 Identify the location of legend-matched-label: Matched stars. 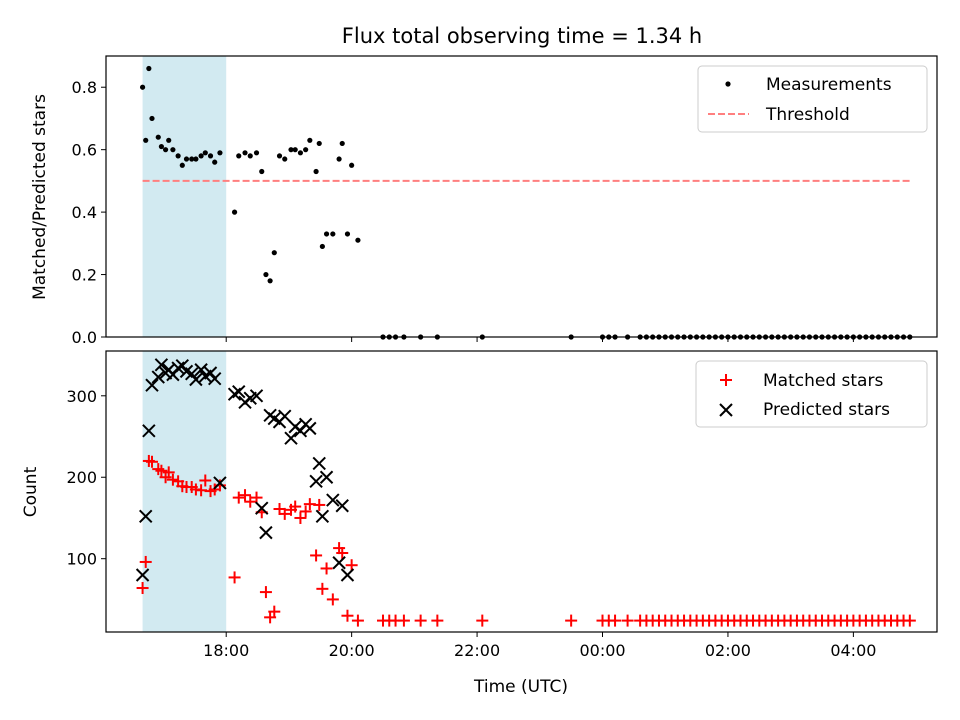
(823, 381).